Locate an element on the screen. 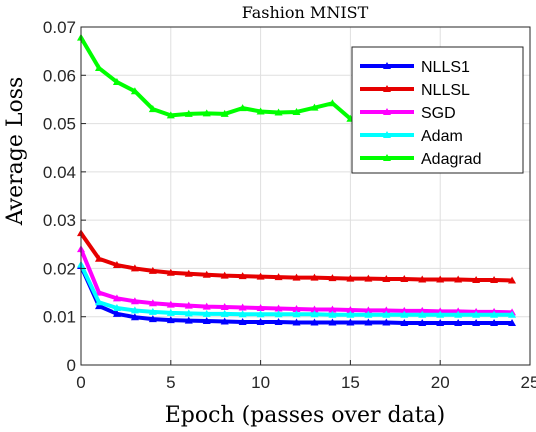 The width and height of the screenshot is (536, 432). x-tick-label: 10 is located at coordinates (260, 382).